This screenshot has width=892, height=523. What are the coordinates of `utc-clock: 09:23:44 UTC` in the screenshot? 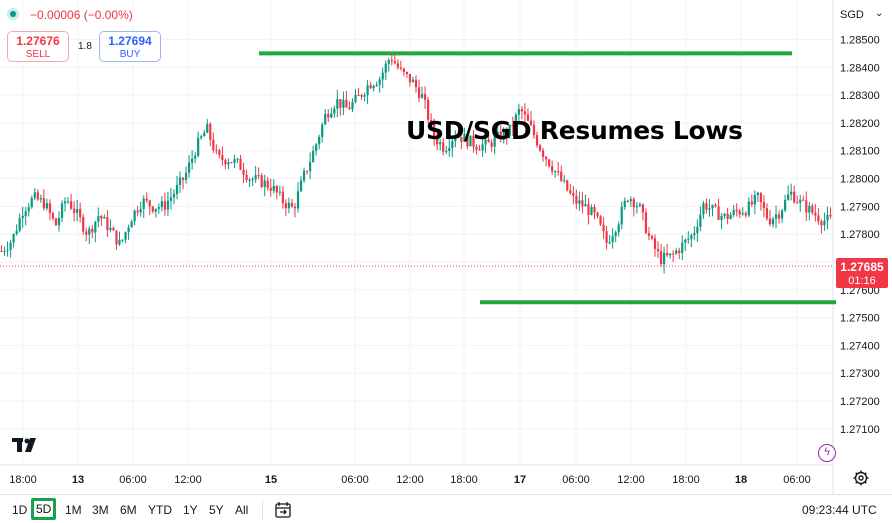 It's located at (839, 510).